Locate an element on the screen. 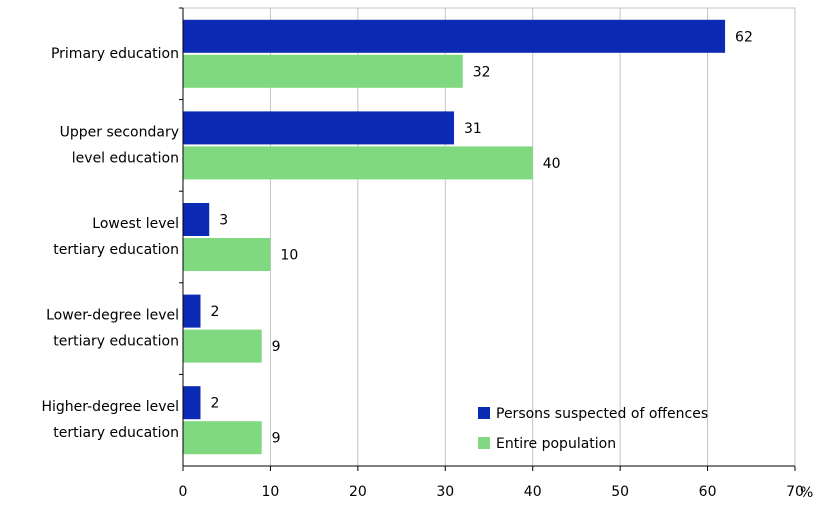 The width and height of the screenshot is (820, 506). y-tick-label: Lowest level tertiary education is located at coordinates (116, 237).